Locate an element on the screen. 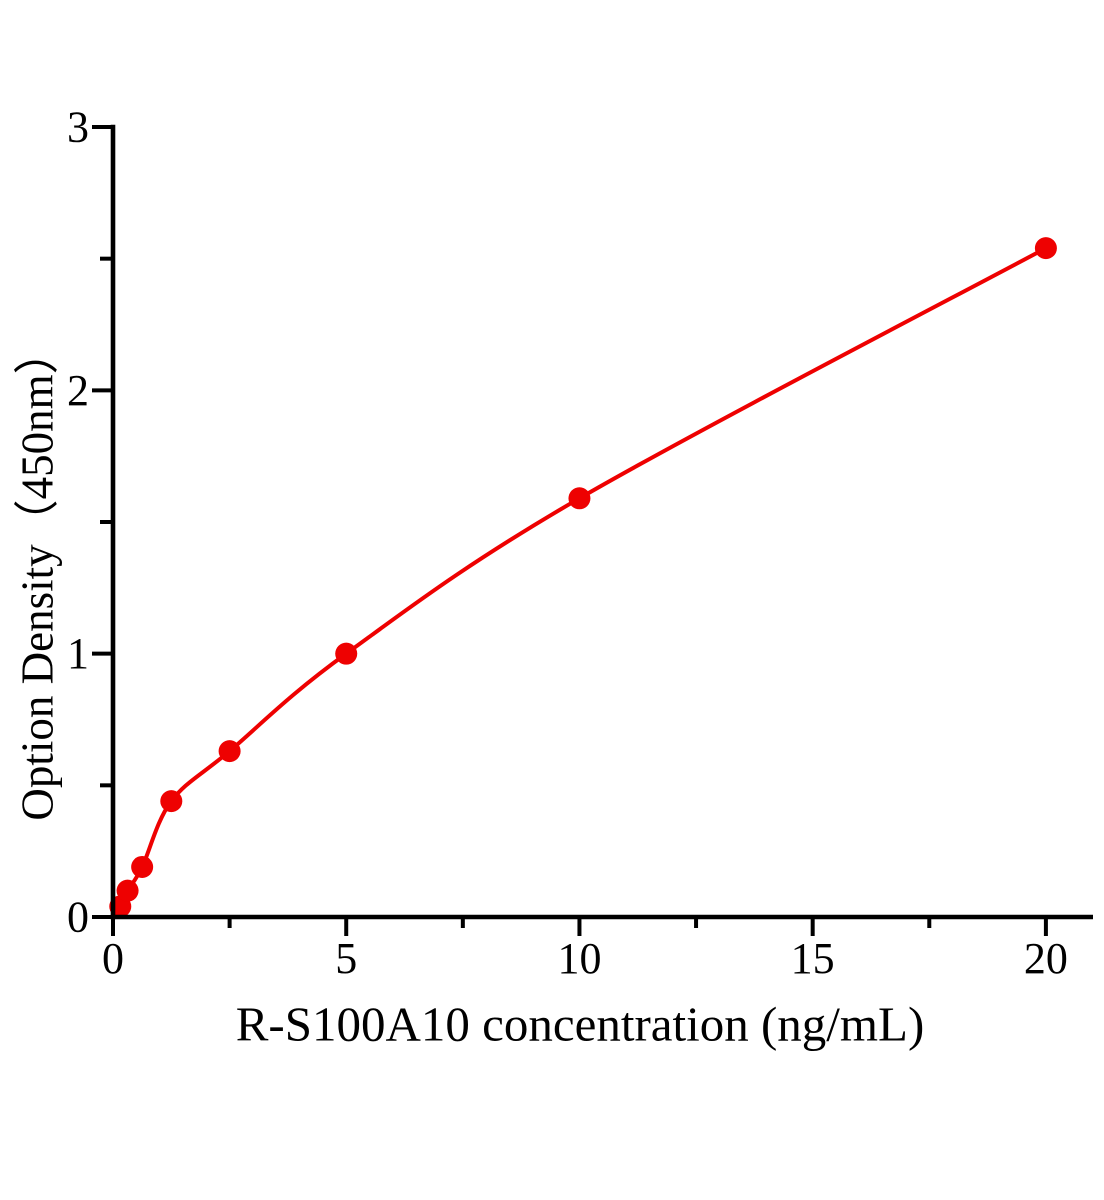  x-tick-label-20: 20 is located at coordinates (1046, 958).